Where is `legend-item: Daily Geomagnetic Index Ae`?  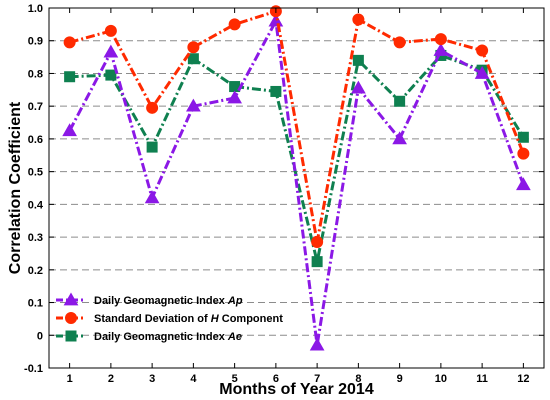
legend-item: Daily Geomagnetic Index Ae is located at coordinates (149, 336).